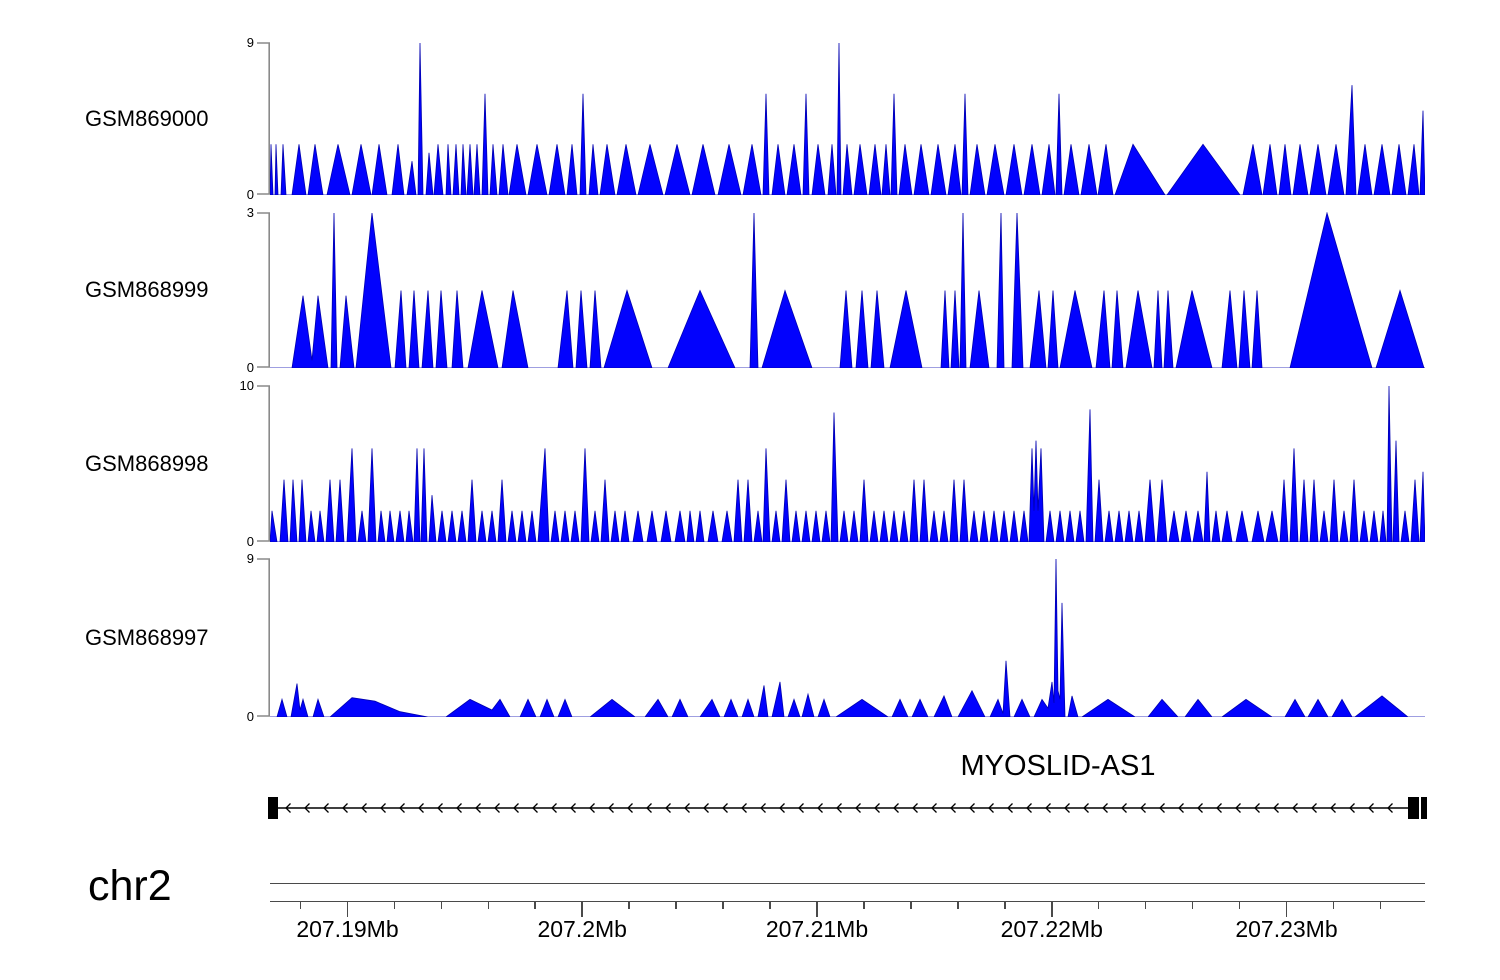  What do you see at coordinates (130, 886) in the screenshot?
I see `chromosome-label: chr2` at bounding box center [130, 886].